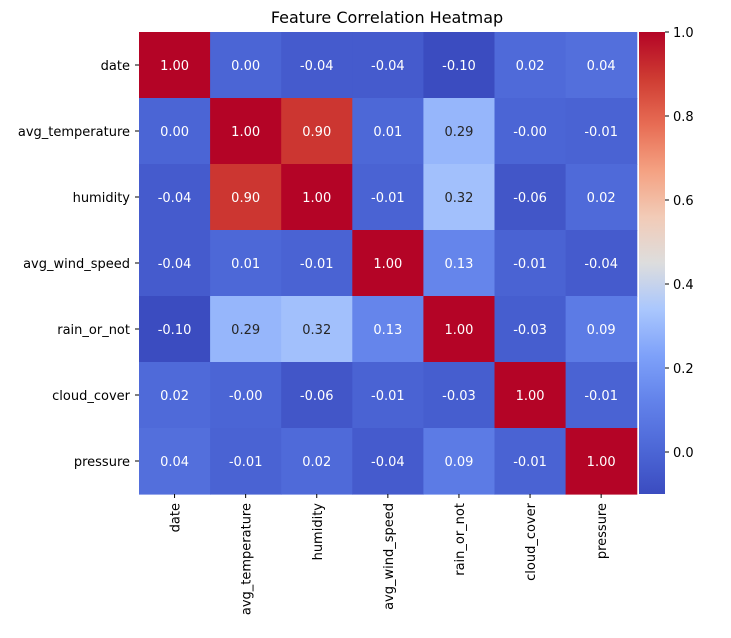 This screenshot has height=638, width=731. I want to click on row-tick-label-2: humidity, so click(102, 198).